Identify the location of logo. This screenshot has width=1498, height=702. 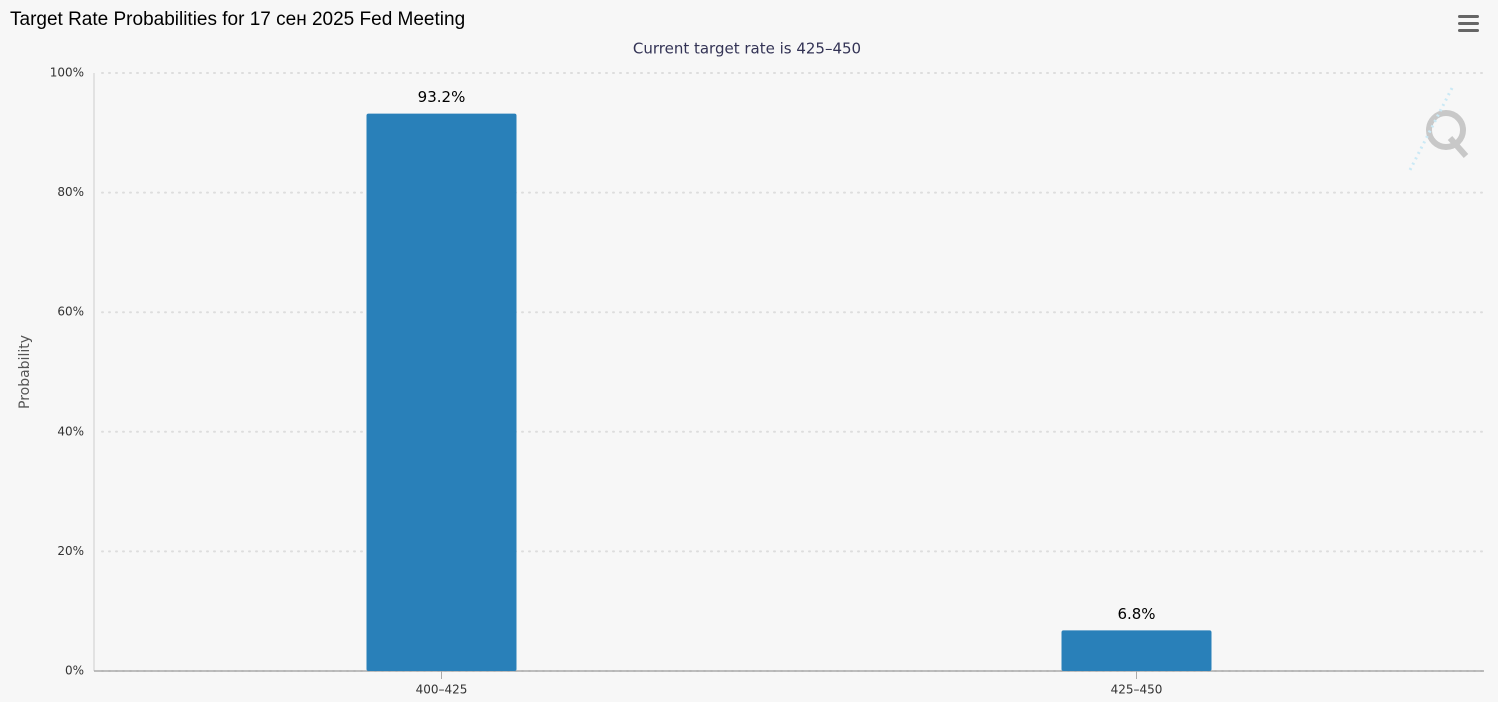
(1438, 129).